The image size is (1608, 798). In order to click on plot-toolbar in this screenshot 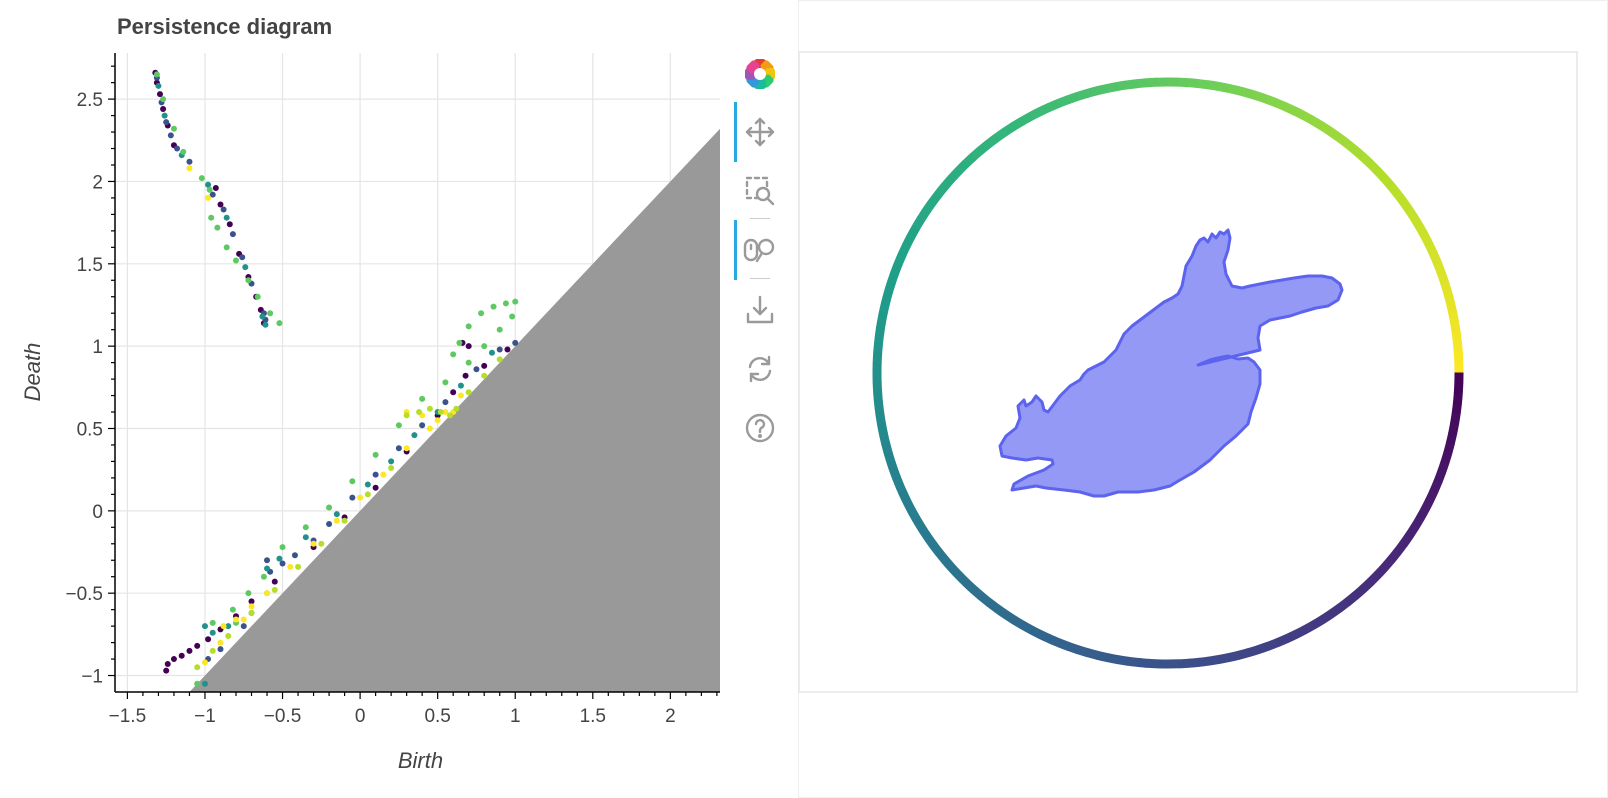, I will do `click(758, 252)`.